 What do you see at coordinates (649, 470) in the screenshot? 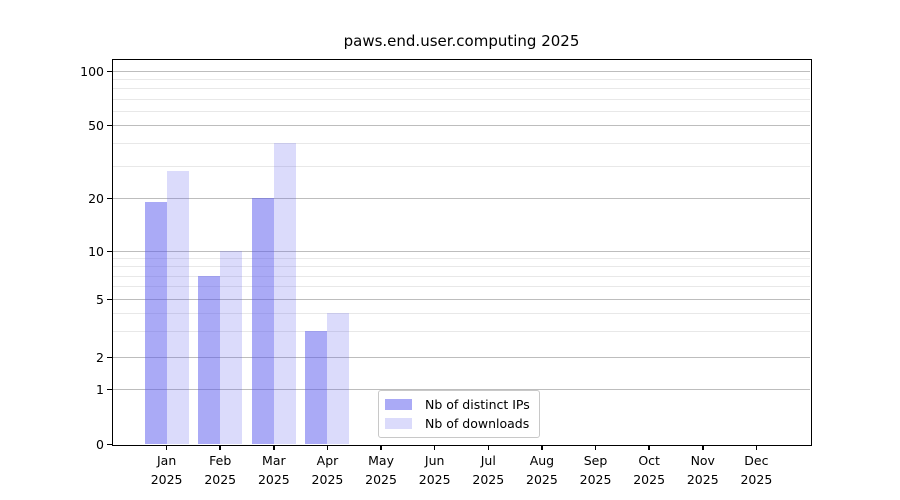
I see `x-tick-label: Oct 2025` at bounding box center [649, 470].